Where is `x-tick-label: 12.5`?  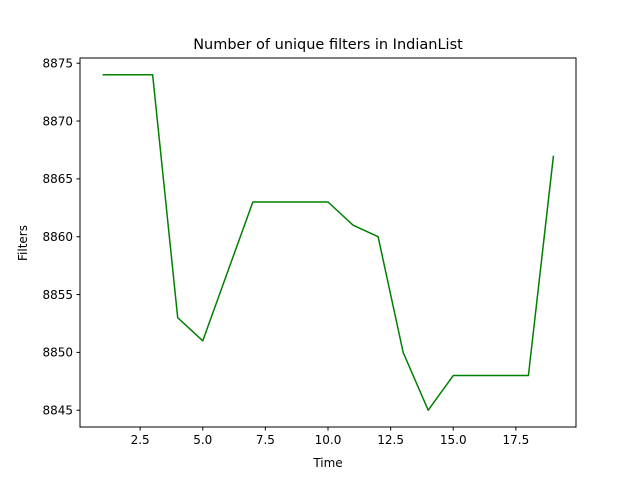
x-tick-label: 12.5 is located at coordinates (390, 440).